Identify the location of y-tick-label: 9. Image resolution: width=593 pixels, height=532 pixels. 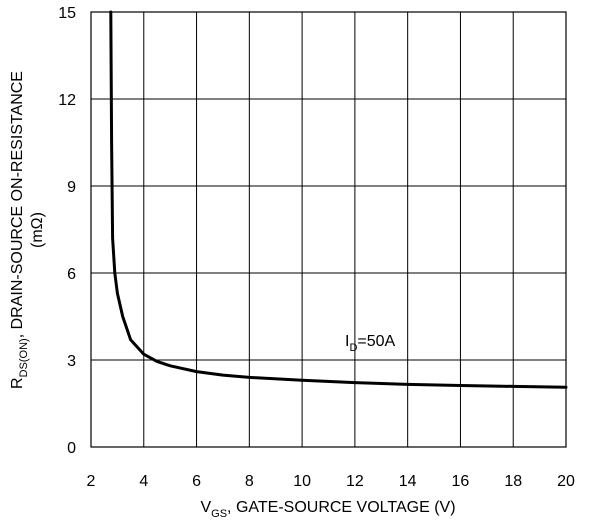
(71, 187).